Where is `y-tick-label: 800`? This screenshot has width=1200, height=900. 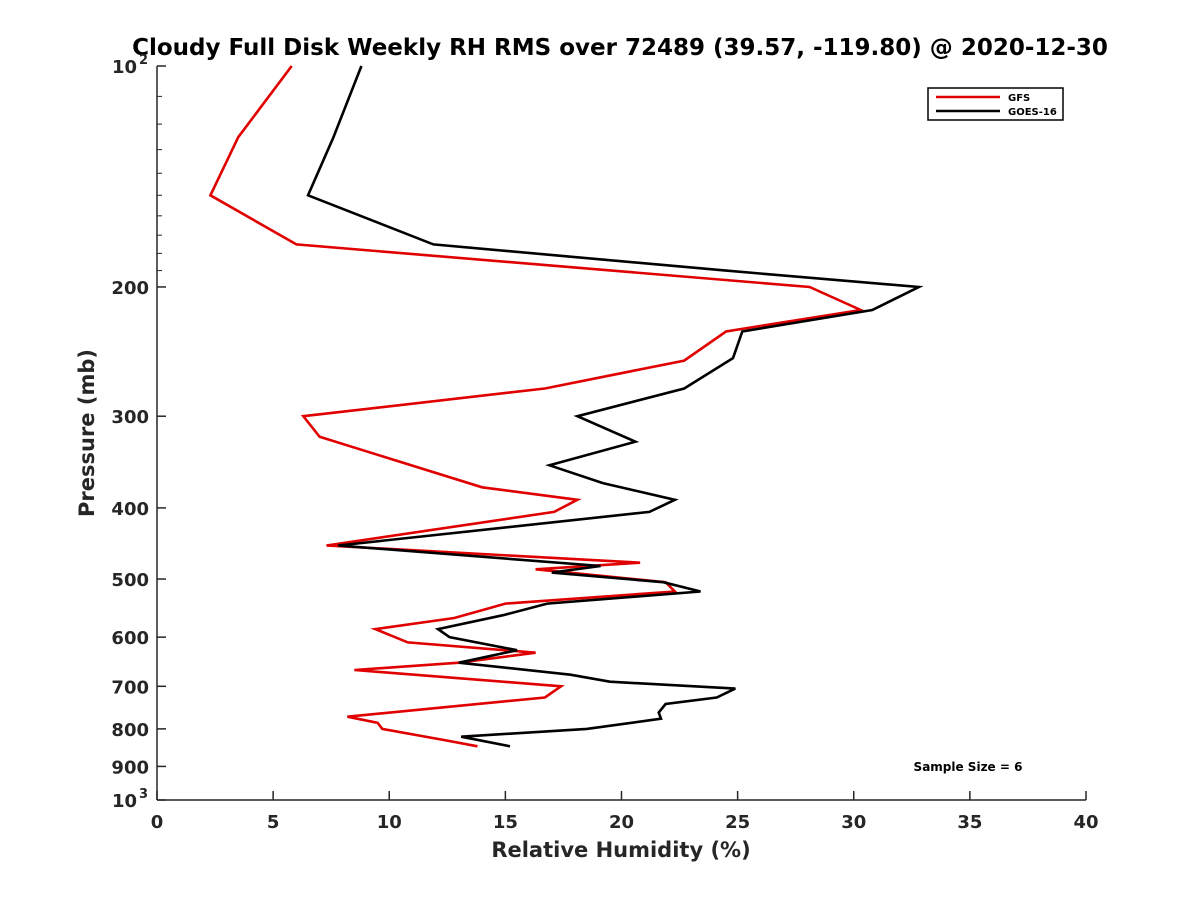 y-tick-label: 800 is located at coordinates (130, 730).